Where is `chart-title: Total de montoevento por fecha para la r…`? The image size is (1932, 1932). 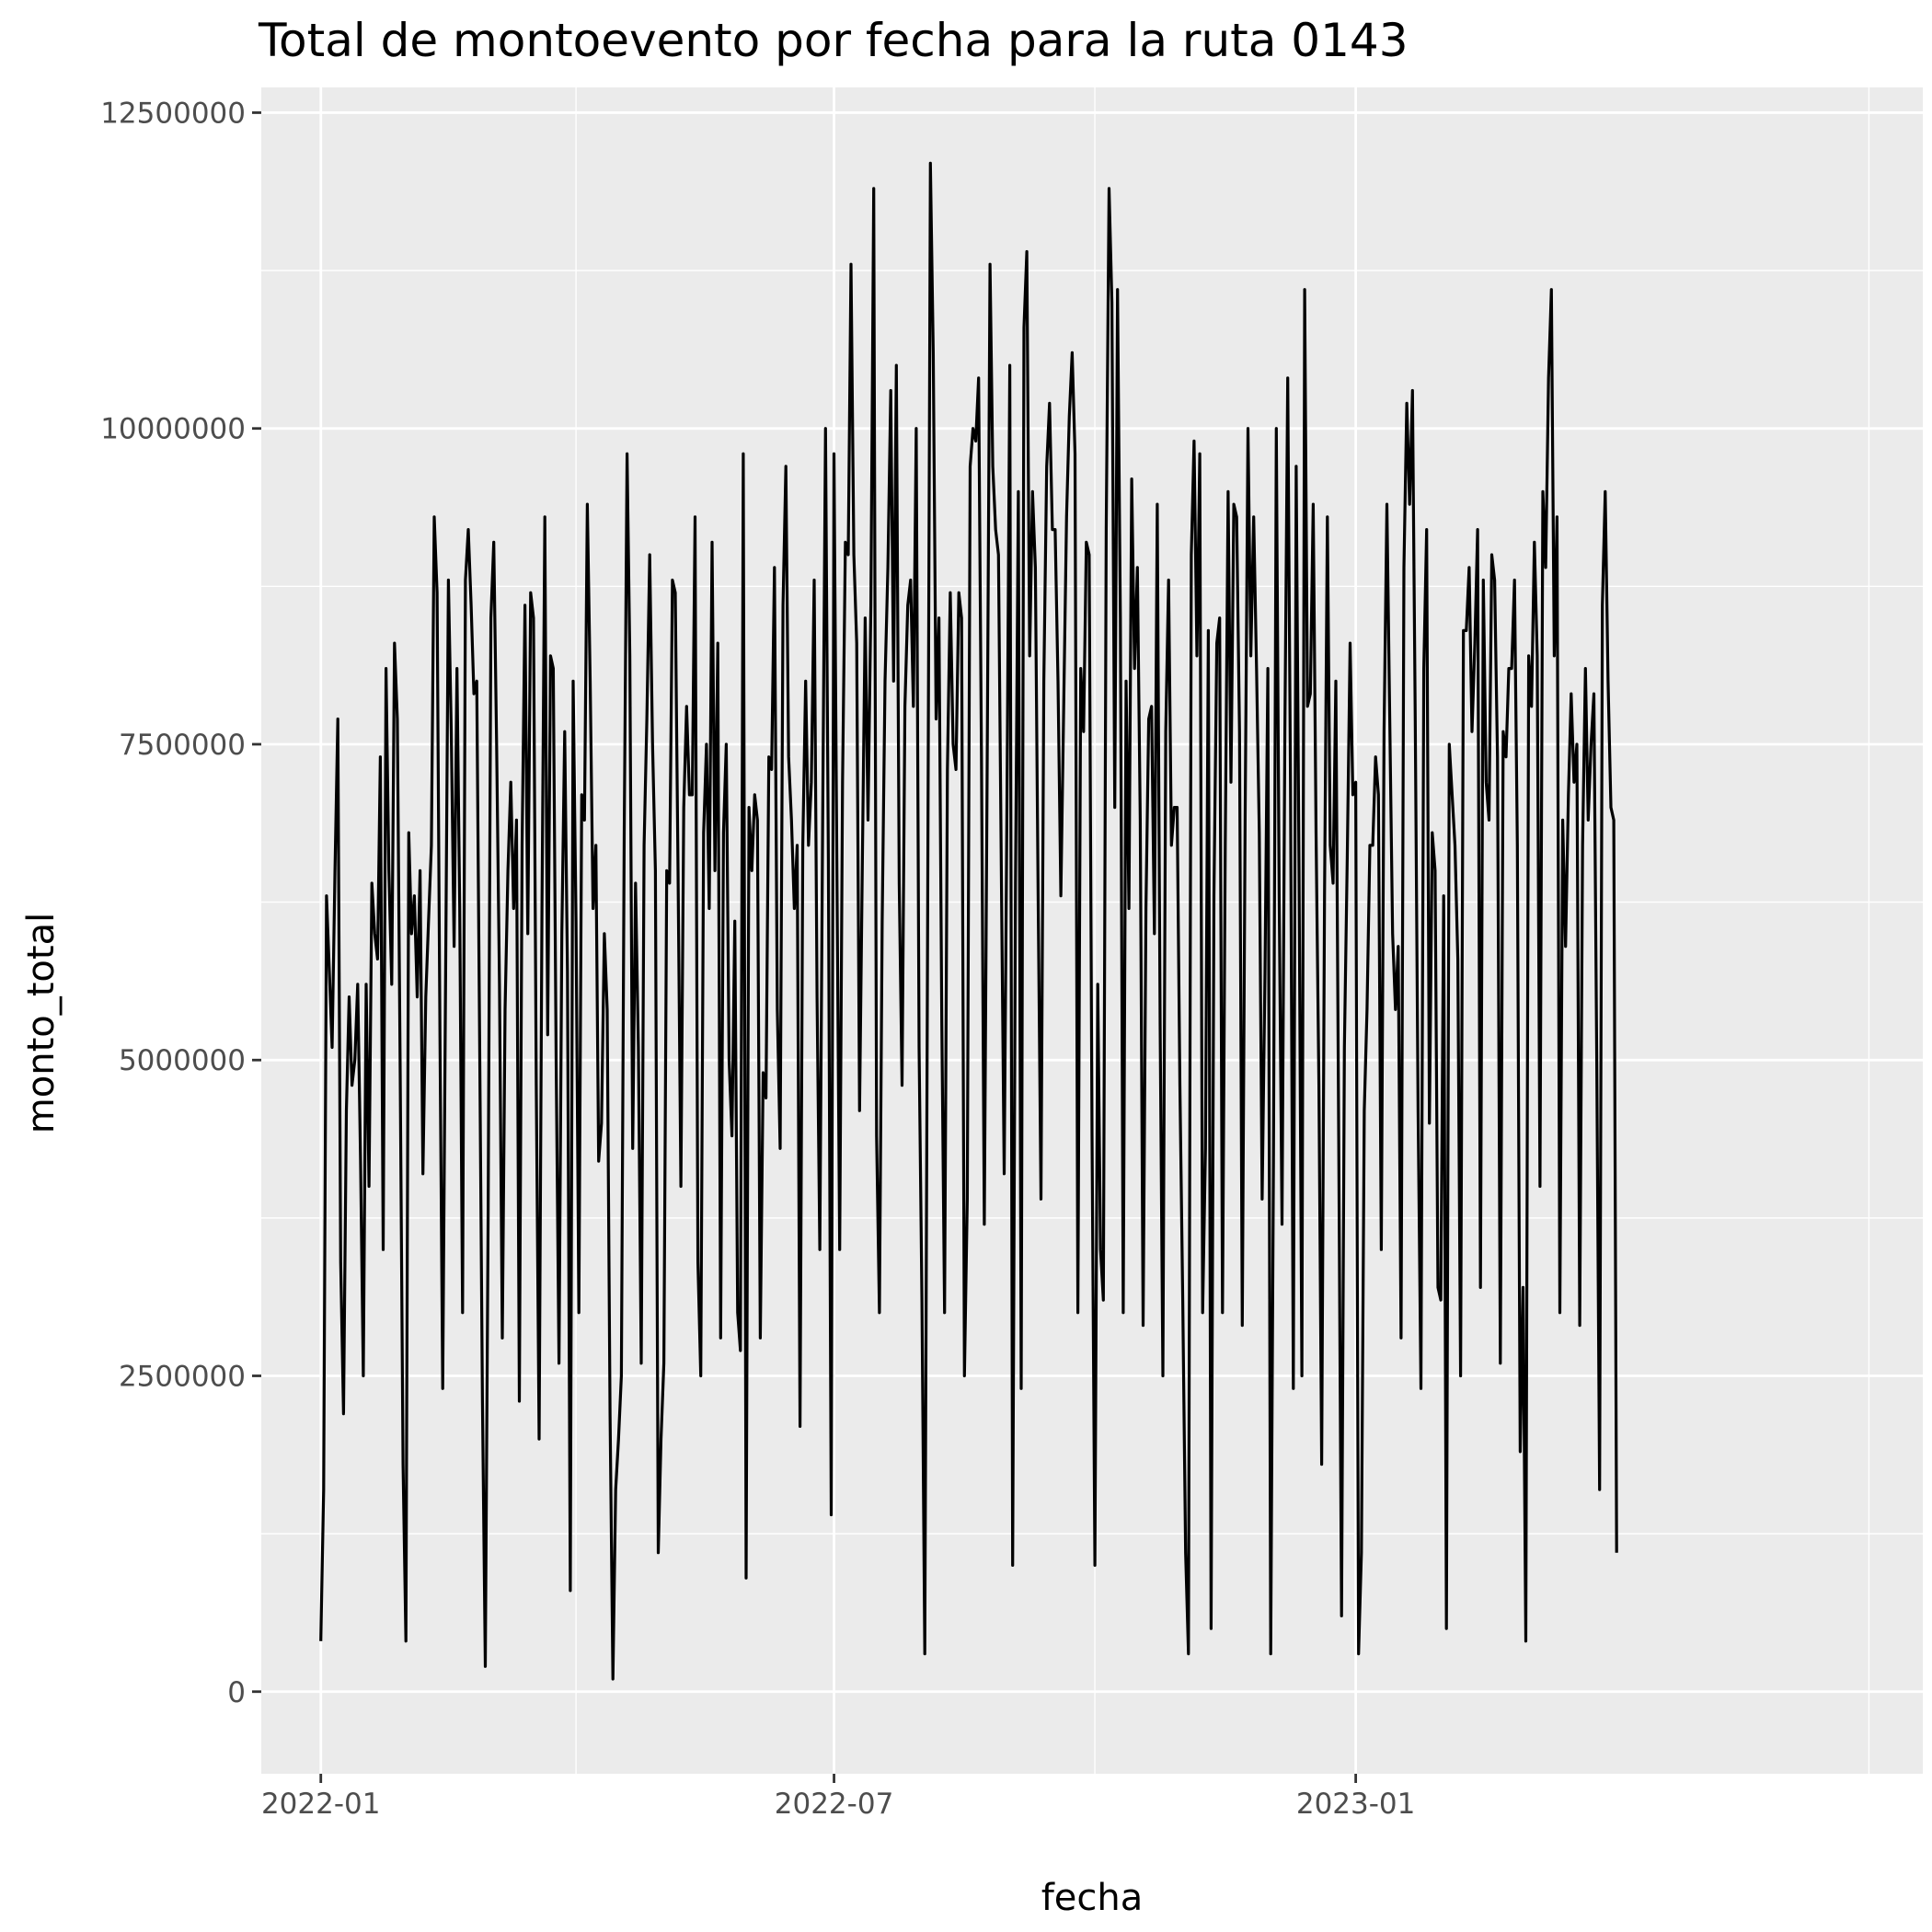
chart-title: Total de montoevento por fecha para la r… is located at coordinates (833, 40).